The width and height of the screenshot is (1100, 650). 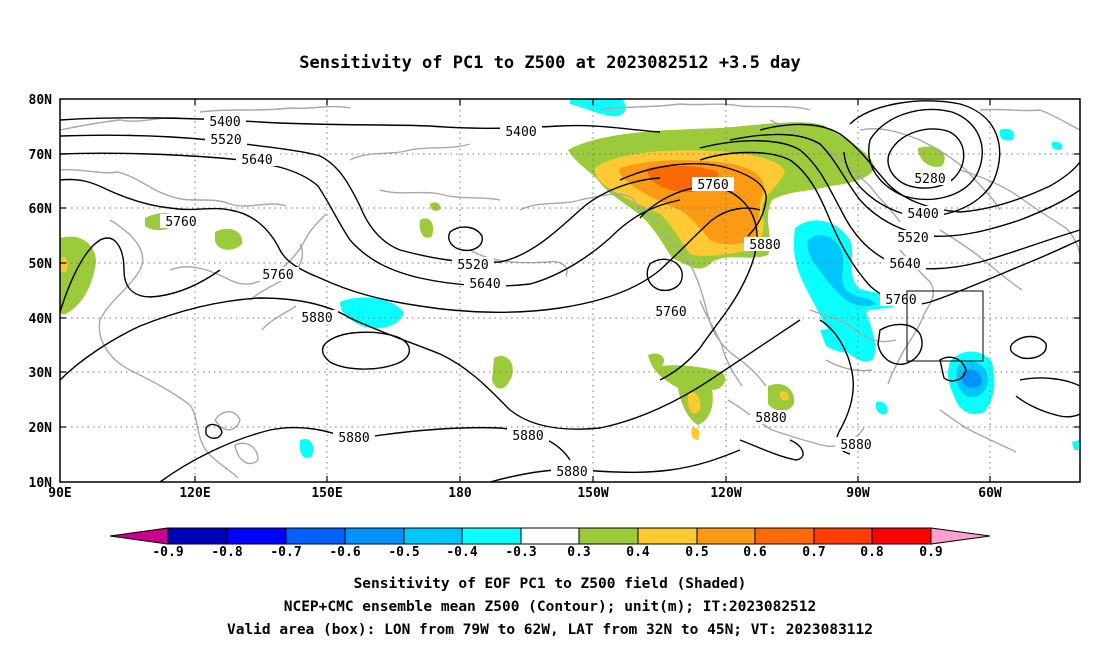 What do you see at coordinates (578, 552) in the screenshot?
I see `colorbar-label: 0.3` at bounding box center [578, 552].